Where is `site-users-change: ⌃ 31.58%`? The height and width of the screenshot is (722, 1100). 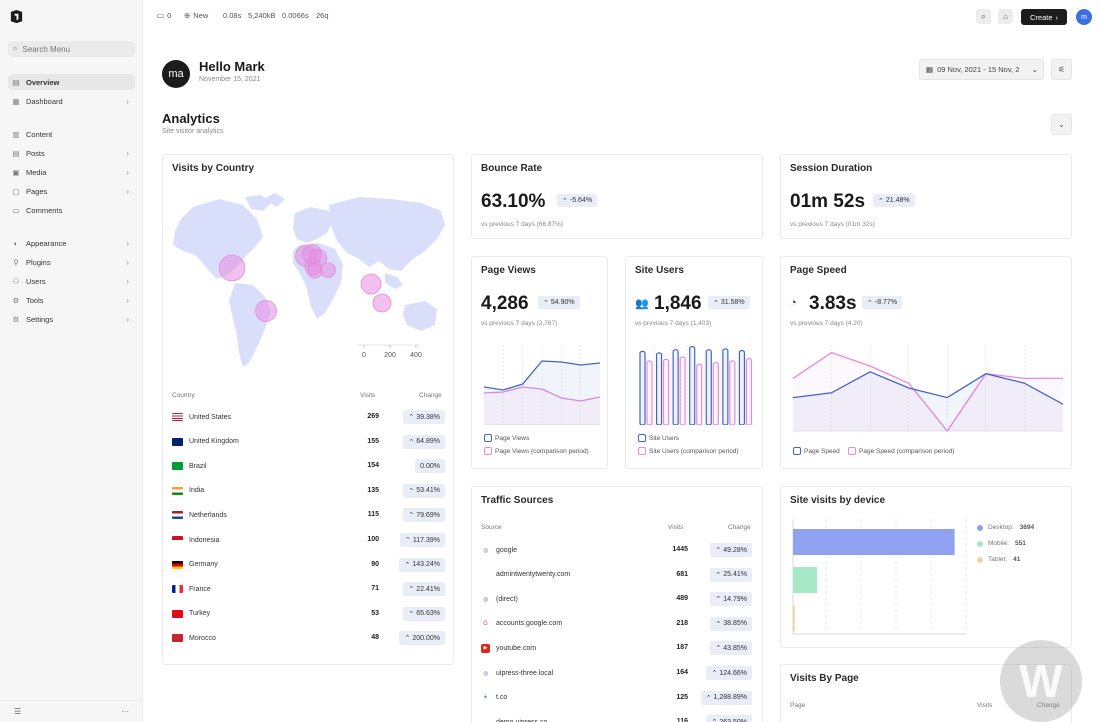 site-users-change: ⌃ 31.58% is located at coordinates (729, 302).